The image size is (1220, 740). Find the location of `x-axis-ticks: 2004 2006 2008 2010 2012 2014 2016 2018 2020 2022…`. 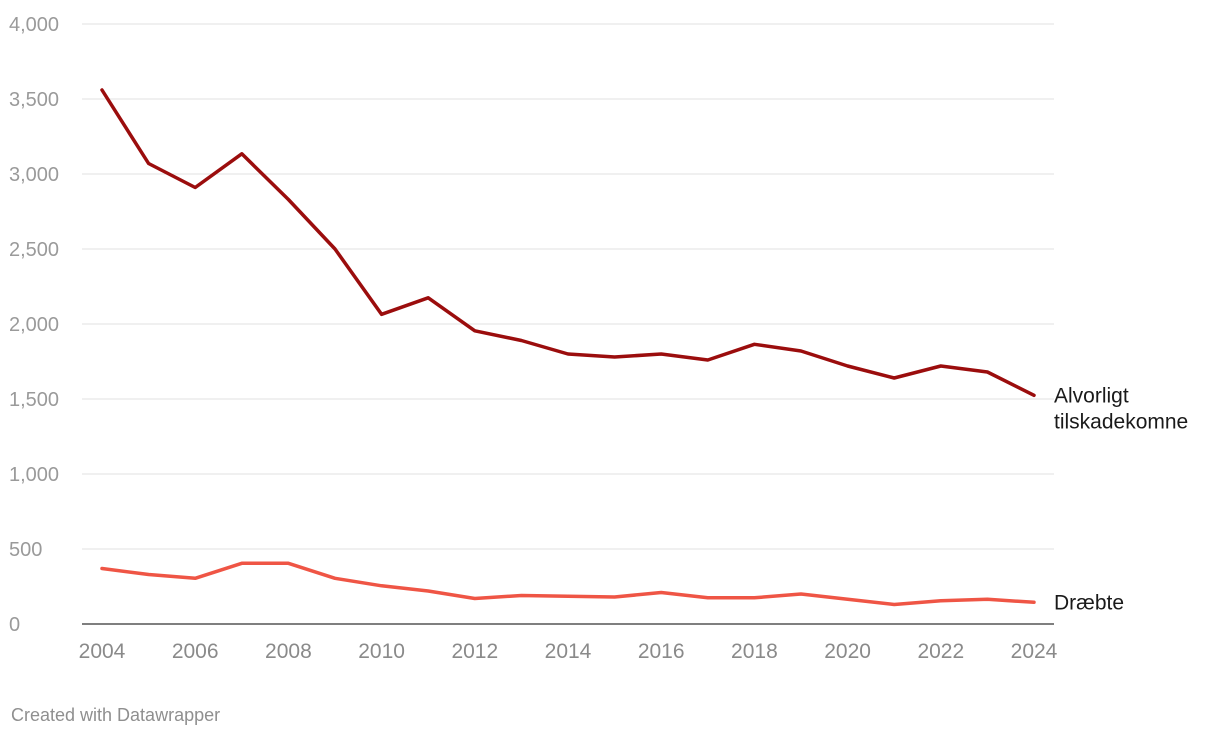

x-axis-ticks: 2004 2006 2008 2010 2012 2014 2016 2018 2020 2022… is located at coordinates (568, 651).